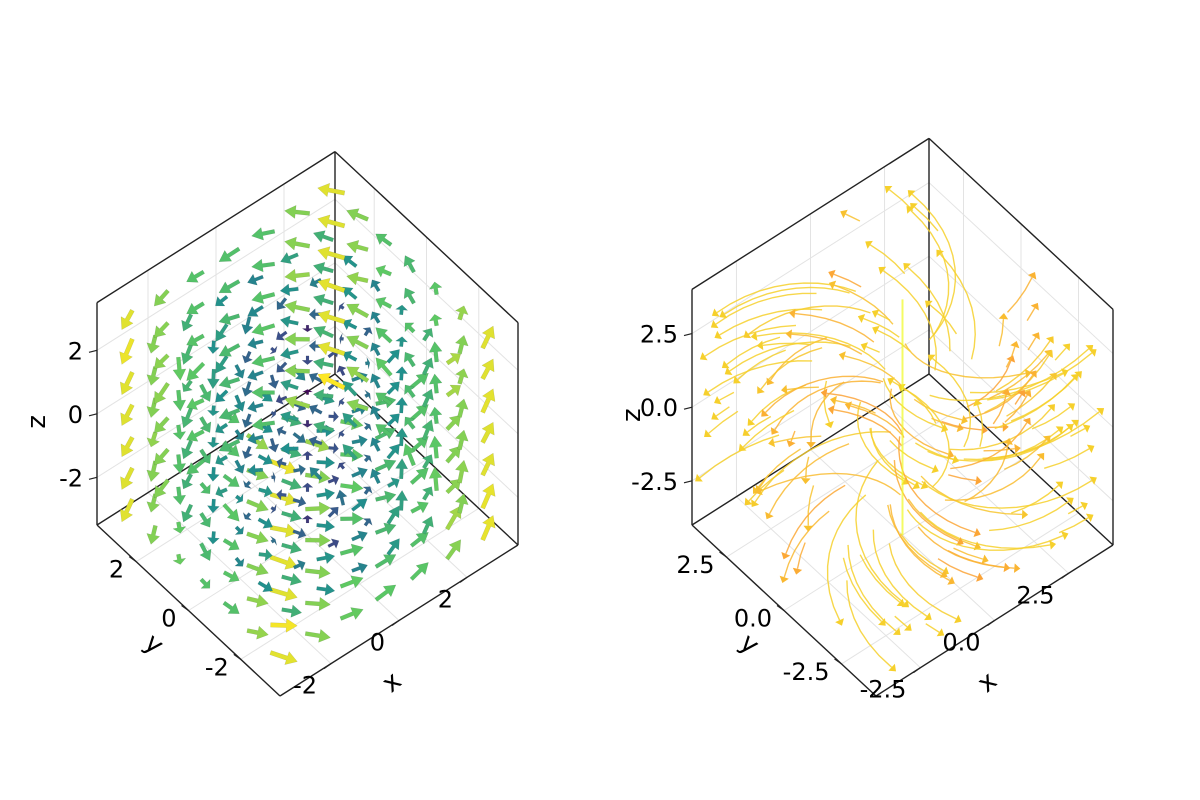  I want to click on x-tick-label: -2.5, so click(883, 690).